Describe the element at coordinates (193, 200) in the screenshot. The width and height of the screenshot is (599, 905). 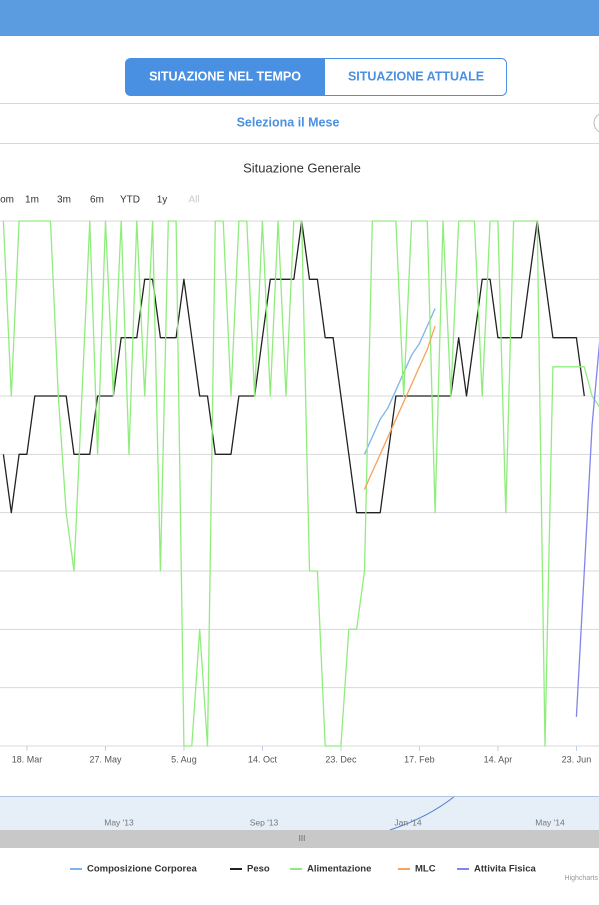
I see `range-button: All` at that location.